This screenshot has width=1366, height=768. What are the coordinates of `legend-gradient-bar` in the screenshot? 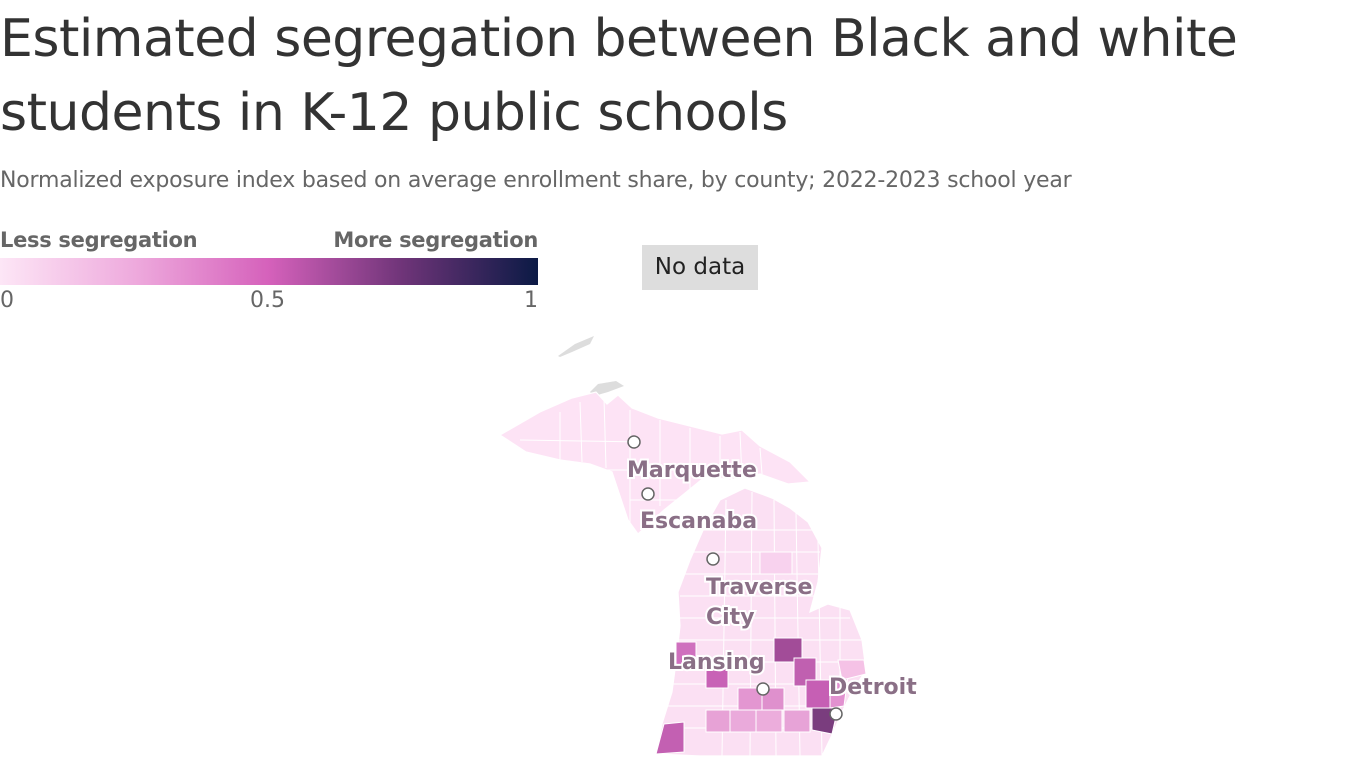 It's located at (269, 271).